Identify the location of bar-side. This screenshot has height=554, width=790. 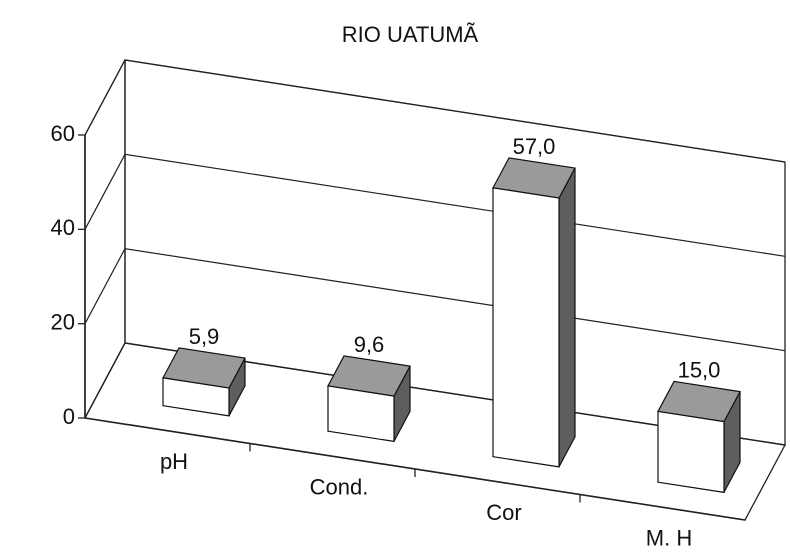
(567, 317).